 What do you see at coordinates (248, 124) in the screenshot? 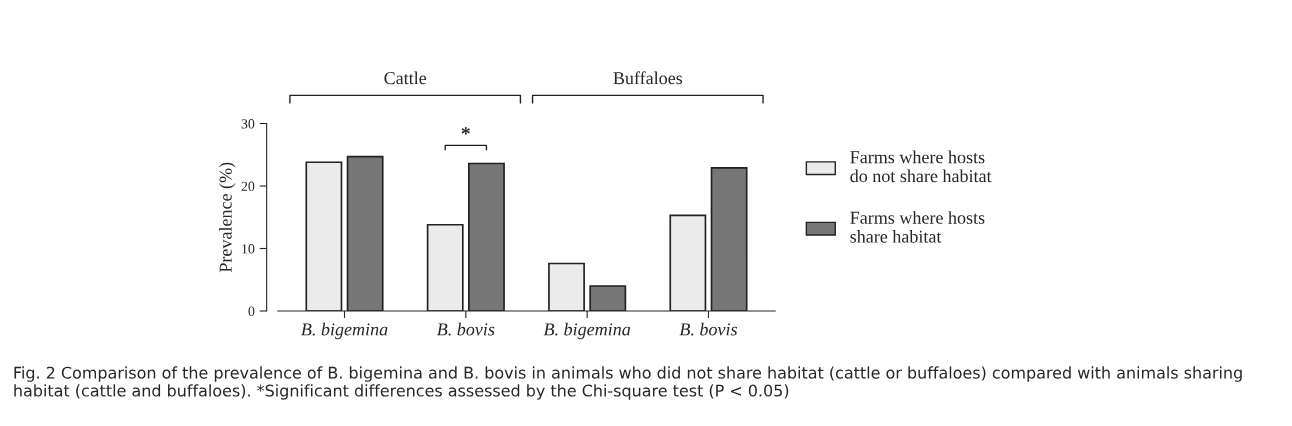
I see `y-tick-label: 30` at bounding box center [248, 124].